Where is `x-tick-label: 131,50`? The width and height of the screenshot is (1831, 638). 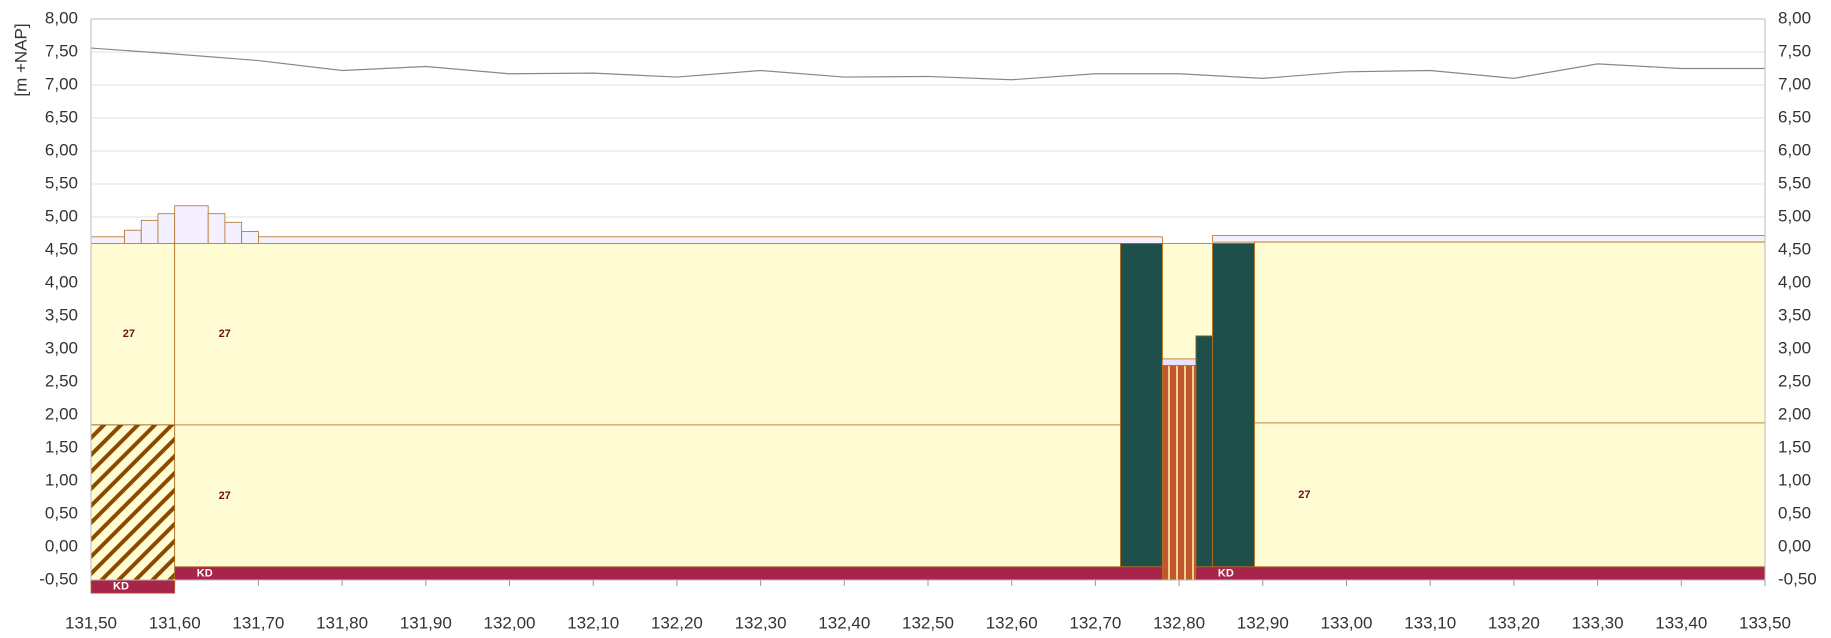
x-tick-label: 131,50 is located at coordinates (91, 622).